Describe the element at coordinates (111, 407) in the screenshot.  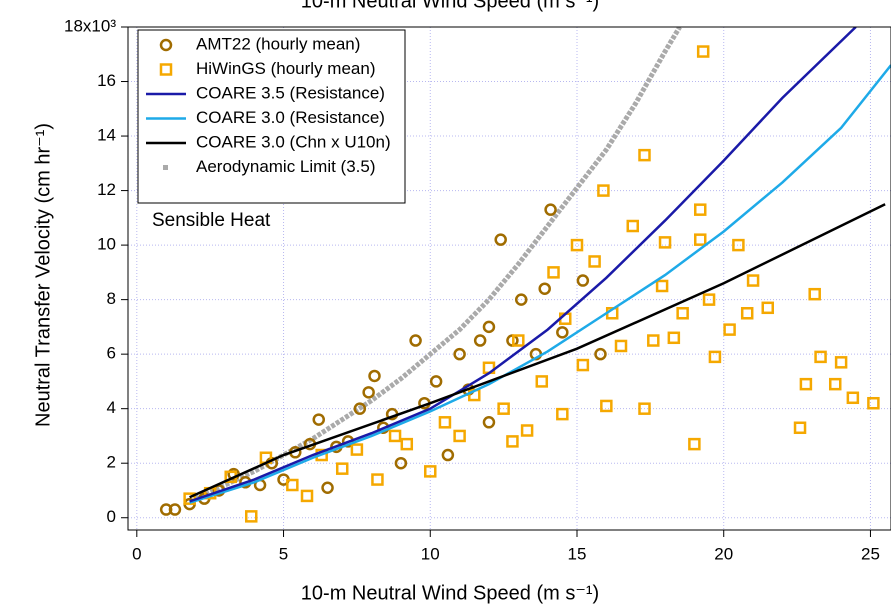
I see `y-tick-label: 4` at that location.